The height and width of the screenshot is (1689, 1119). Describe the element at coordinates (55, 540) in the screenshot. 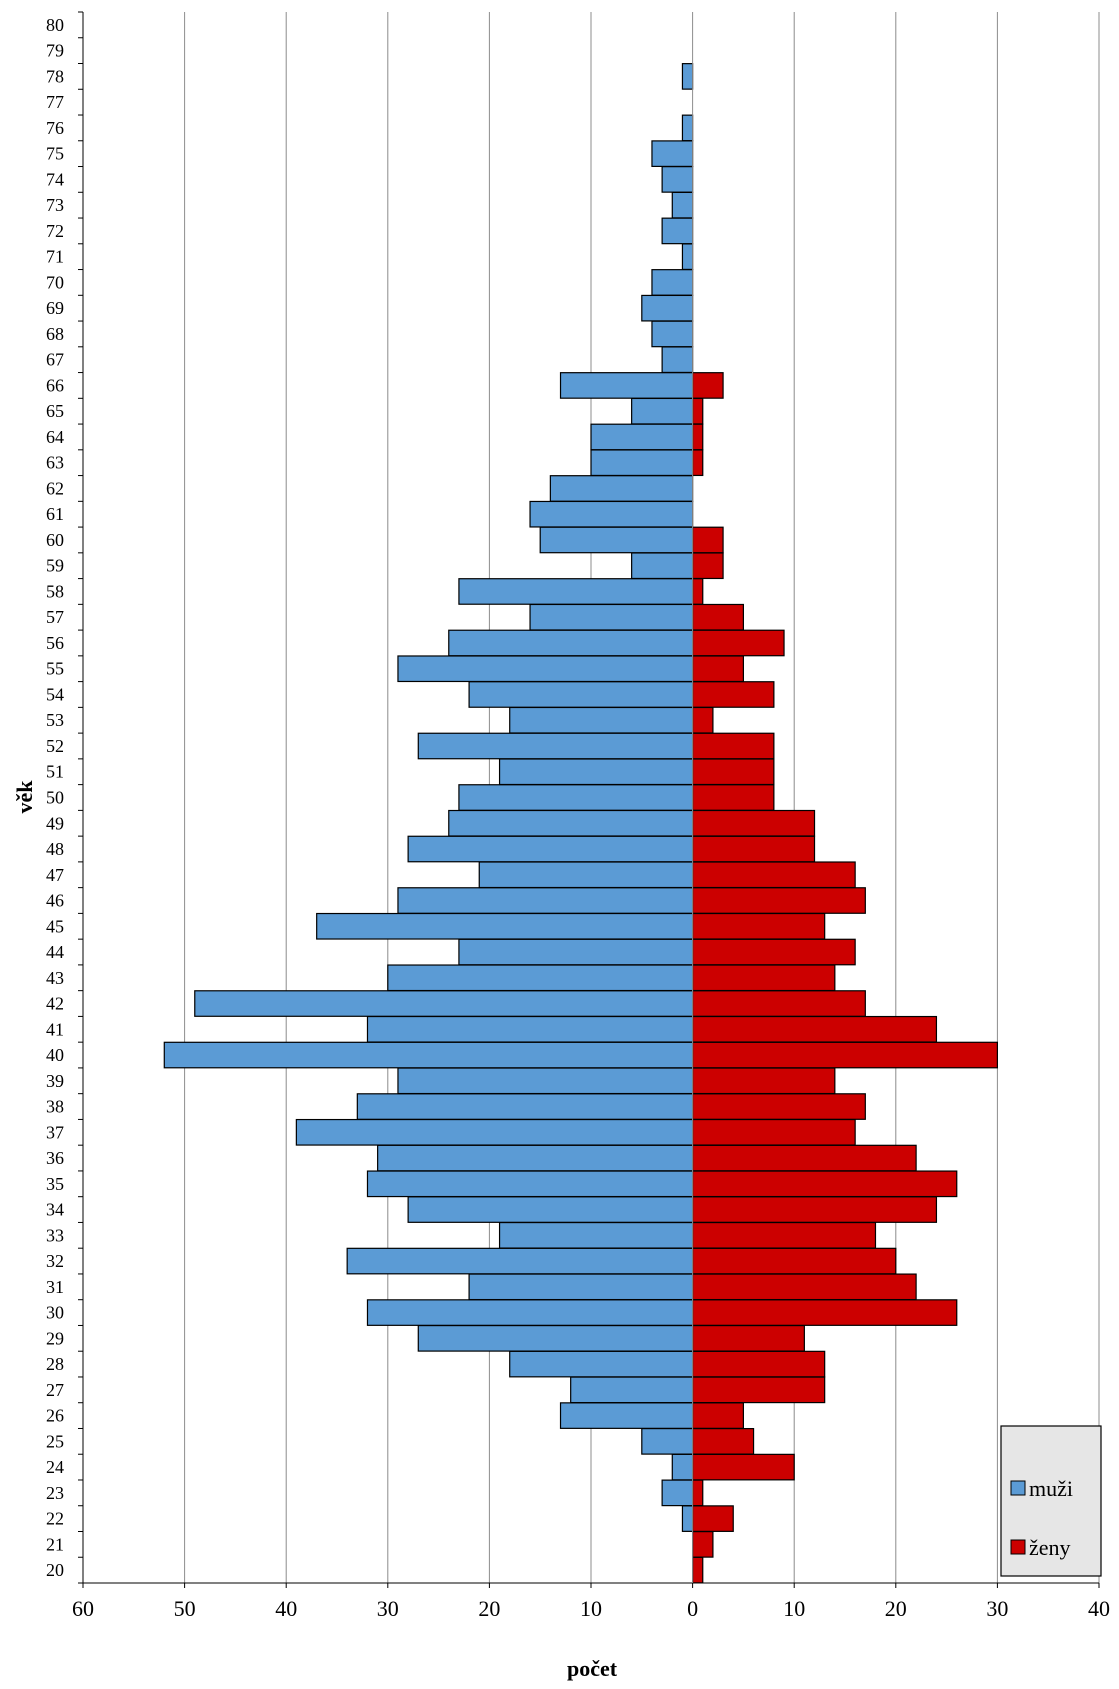

I see `y-tick-label-60: 60` at that location.